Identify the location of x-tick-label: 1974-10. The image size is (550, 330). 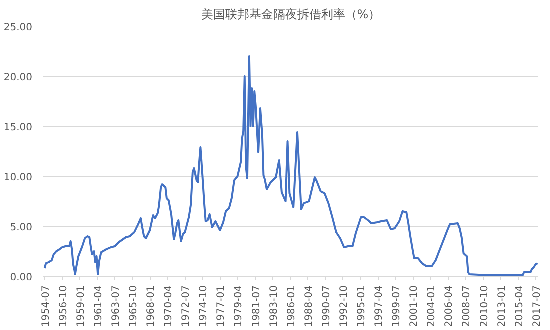
(204, 306).